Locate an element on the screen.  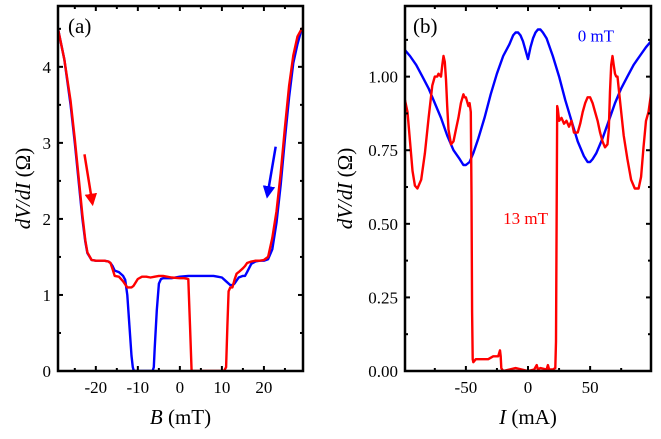
panel-b-xlabel: I (mA) is located at coordinates (527, 417).